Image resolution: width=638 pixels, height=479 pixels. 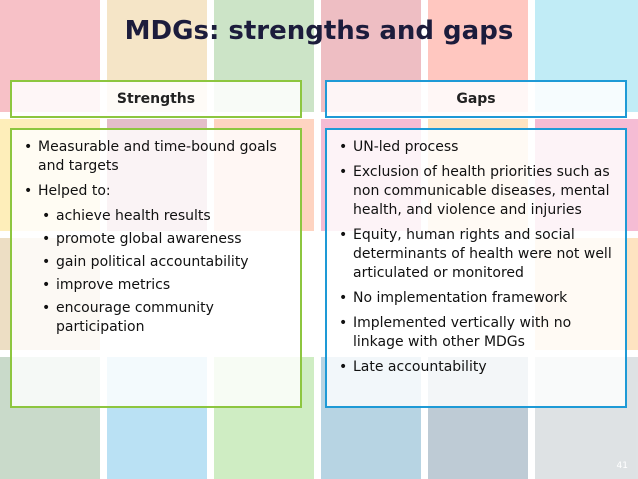 What do you see at coordinates (420, 367) in the screenshot?
I see `bullet-text: Late accountability` at bounding box center [420, 367].